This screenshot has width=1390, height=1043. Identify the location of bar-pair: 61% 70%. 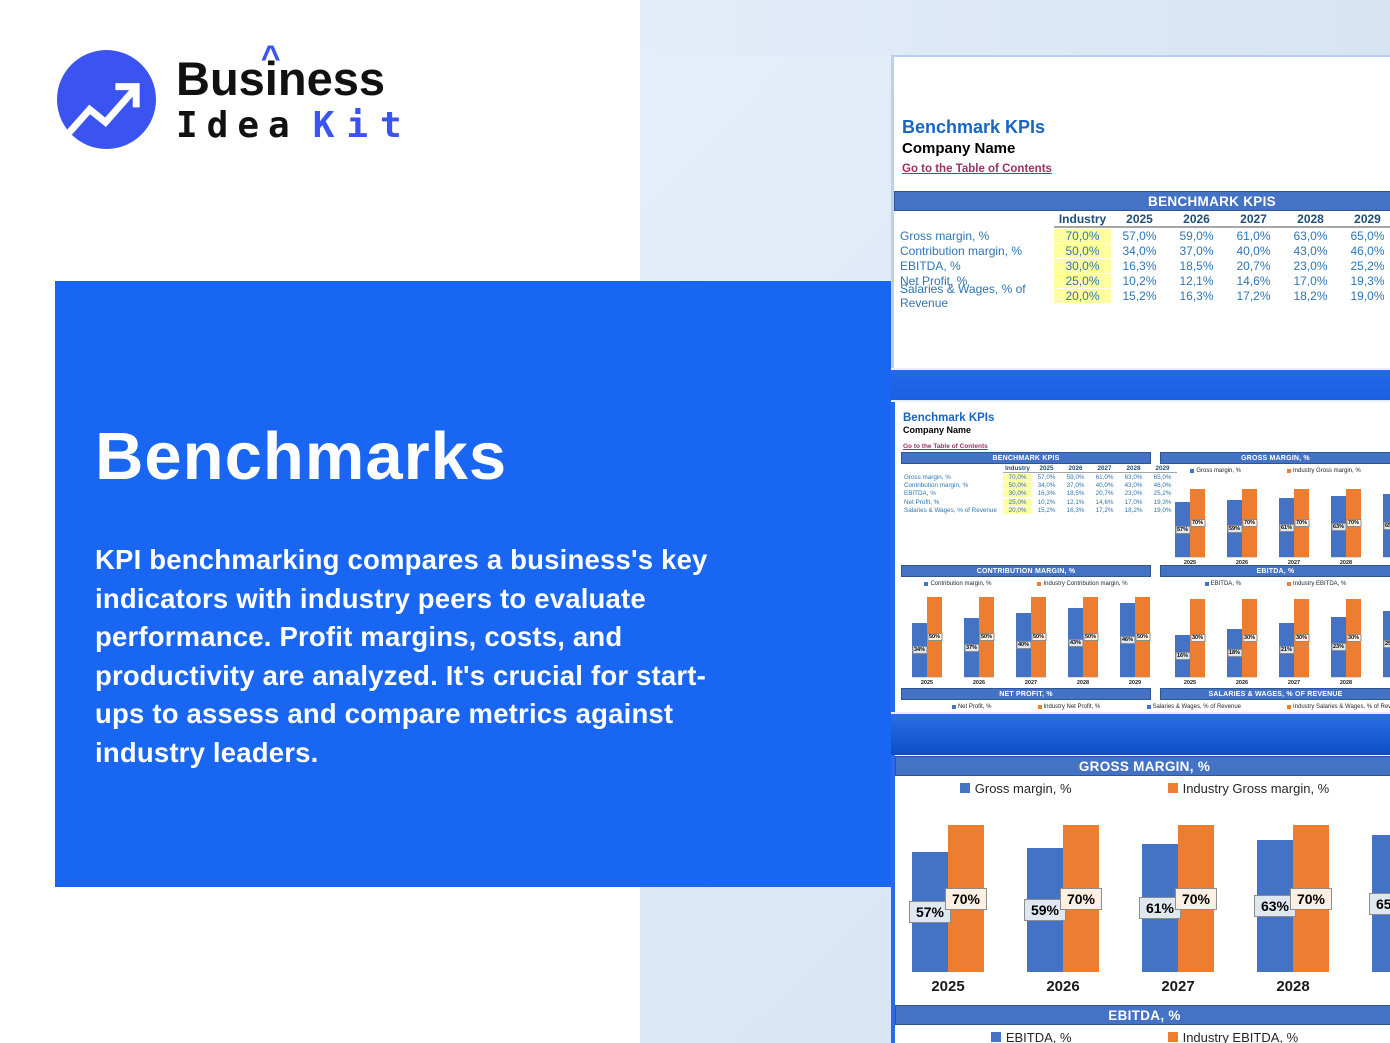
(1178, 897).